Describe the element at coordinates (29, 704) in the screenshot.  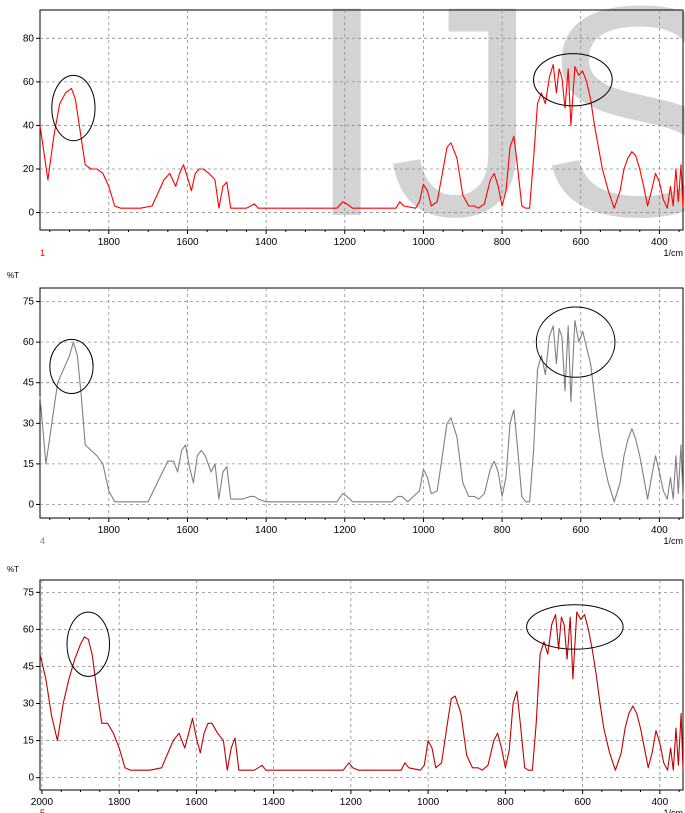
I see `c3-ytick-label-30: 30` at that location.